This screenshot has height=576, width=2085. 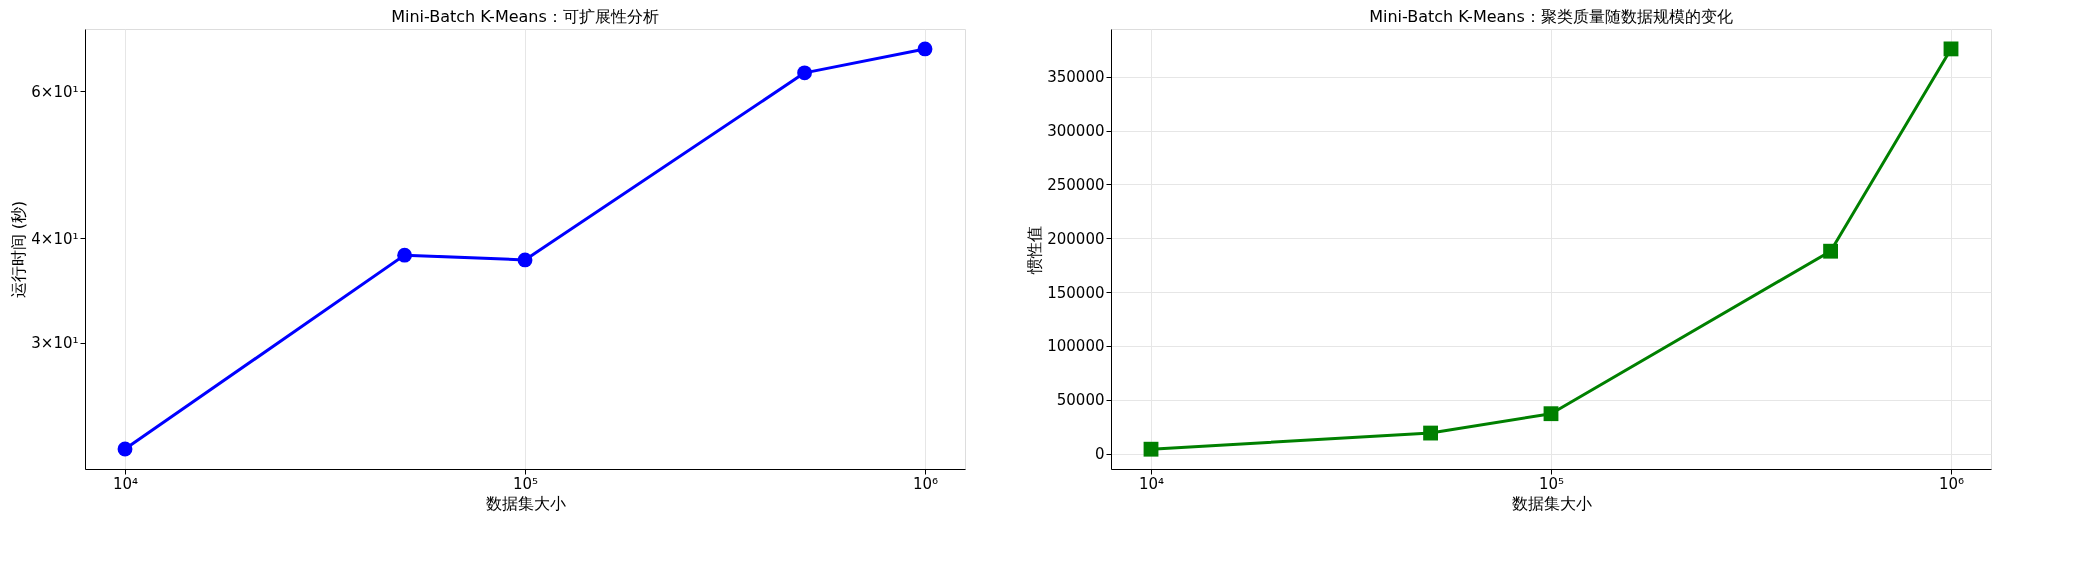 What do you see at coordinates (1080, 400) in the screenshot?
I see `y-tick-label: 50000` at bounding box center [1080, 400].